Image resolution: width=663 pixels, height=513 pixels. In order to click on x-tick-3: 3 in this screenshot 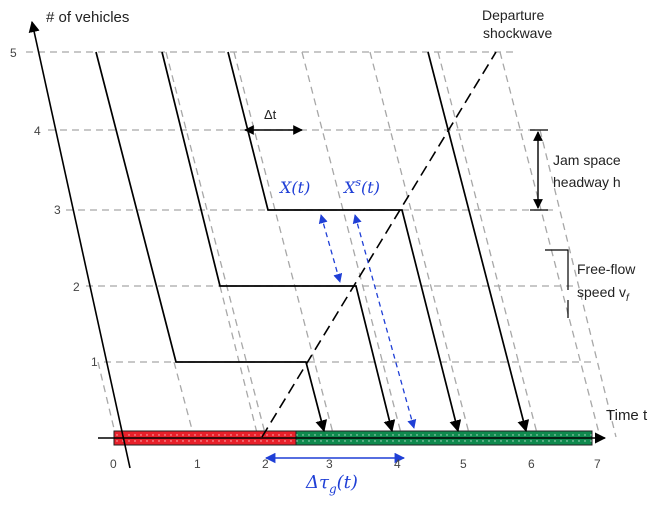, I will do `click(329, 464)`.